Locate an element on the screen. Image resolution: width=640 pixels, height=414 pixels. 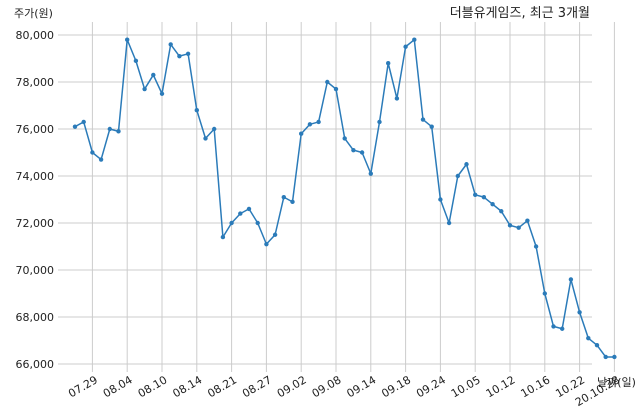
x-tick-label: 09.08 is located at coordinates (327, 386).